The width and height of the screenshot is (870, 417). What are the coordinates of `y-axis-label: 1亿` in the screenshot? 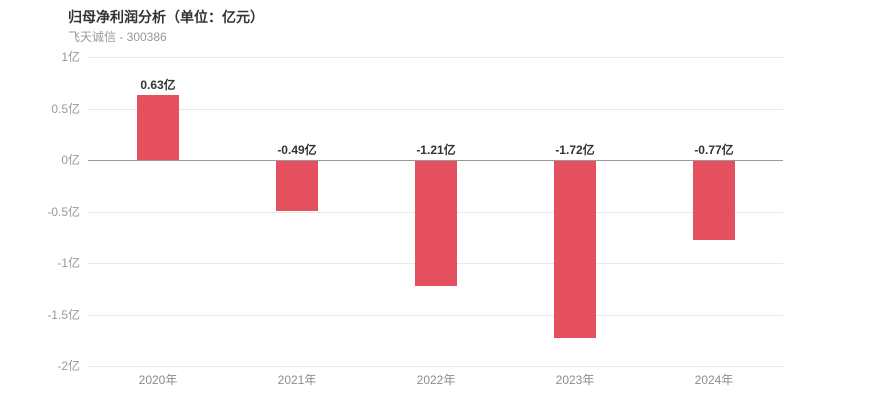 It's located at (70, 57).